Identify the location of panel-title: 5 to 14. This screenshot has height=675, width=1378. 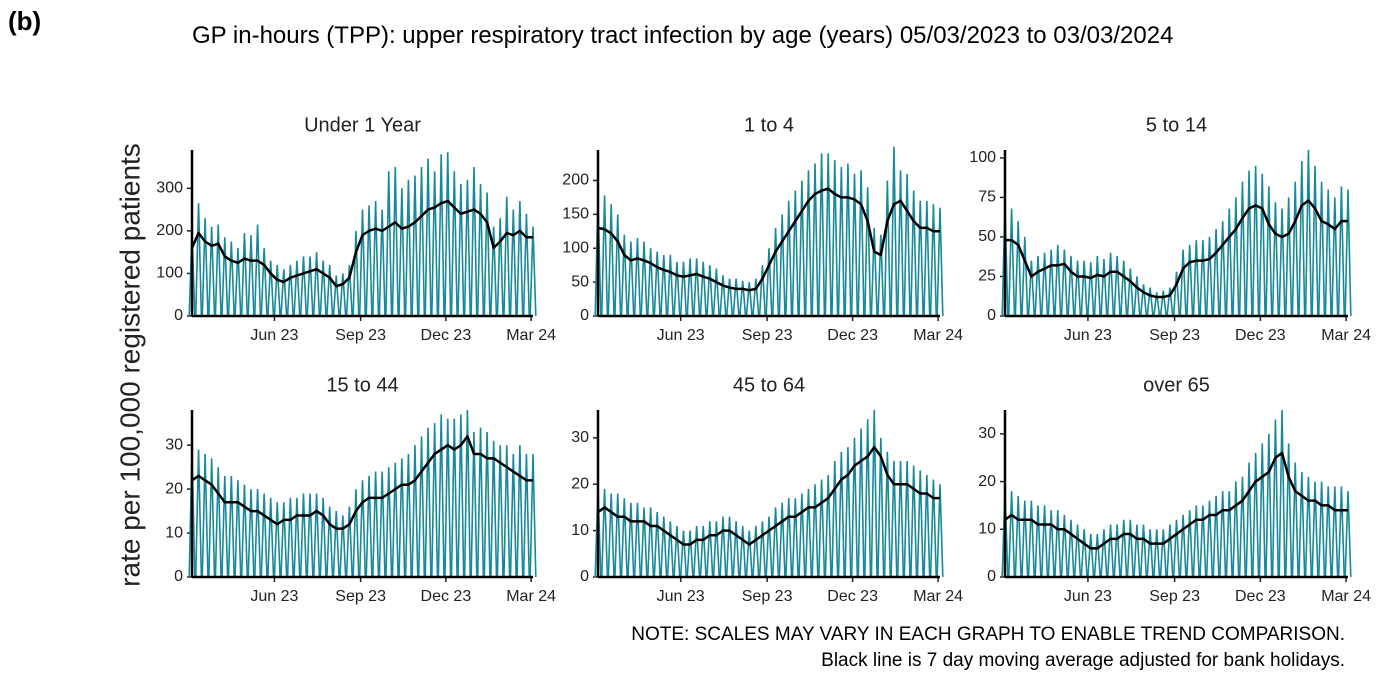
(1176, 125).